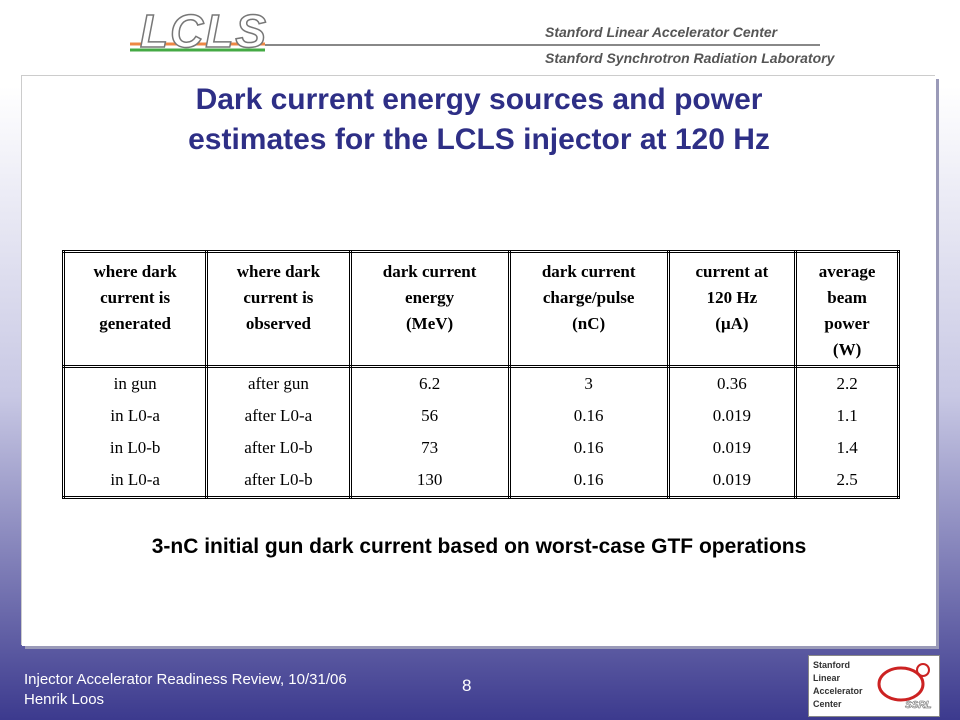  What do you see at coordinates (588, 382) in the screenshot?
I see `table-cell: 3` at bounding box center [588, 382].